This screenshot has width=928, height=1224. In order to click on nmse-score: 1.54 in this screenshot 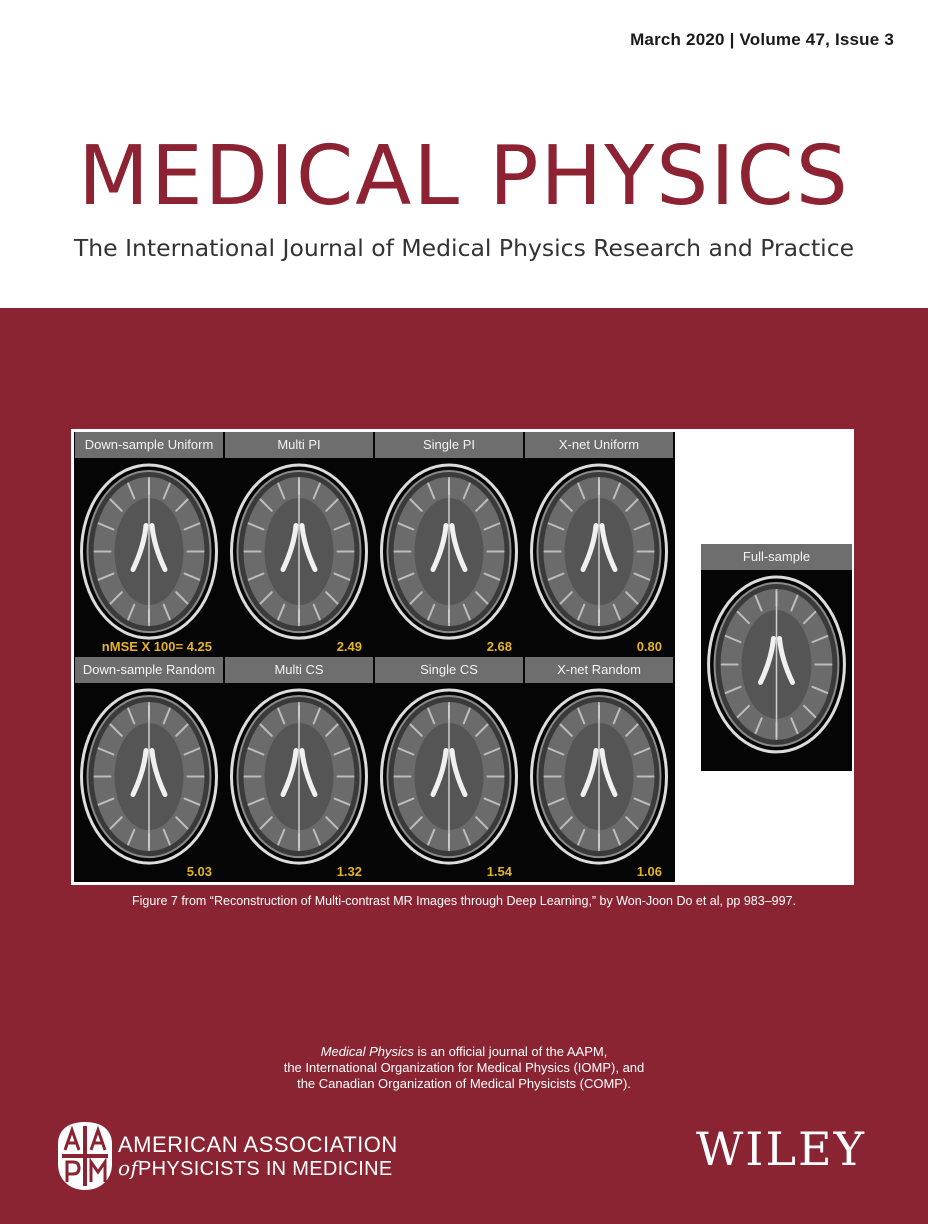, I will do `click(499, 871)`.